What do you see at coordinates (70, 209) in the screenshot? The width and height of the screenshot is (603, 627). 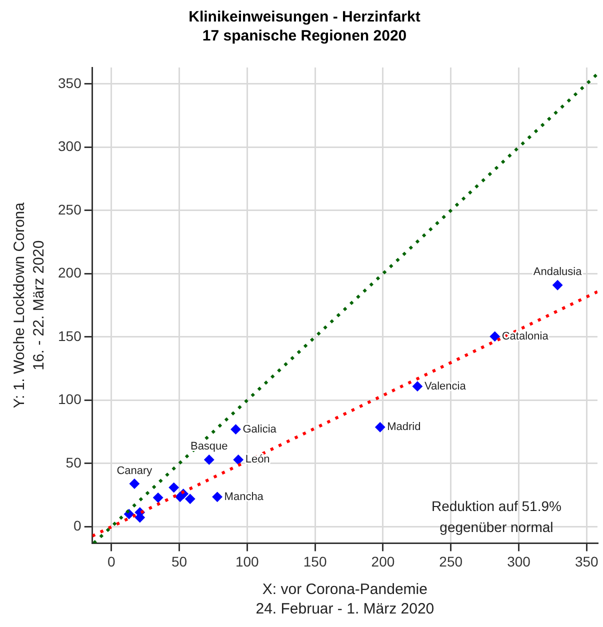 I see `y-tick-label: 250` at bounding box center [70, 209].